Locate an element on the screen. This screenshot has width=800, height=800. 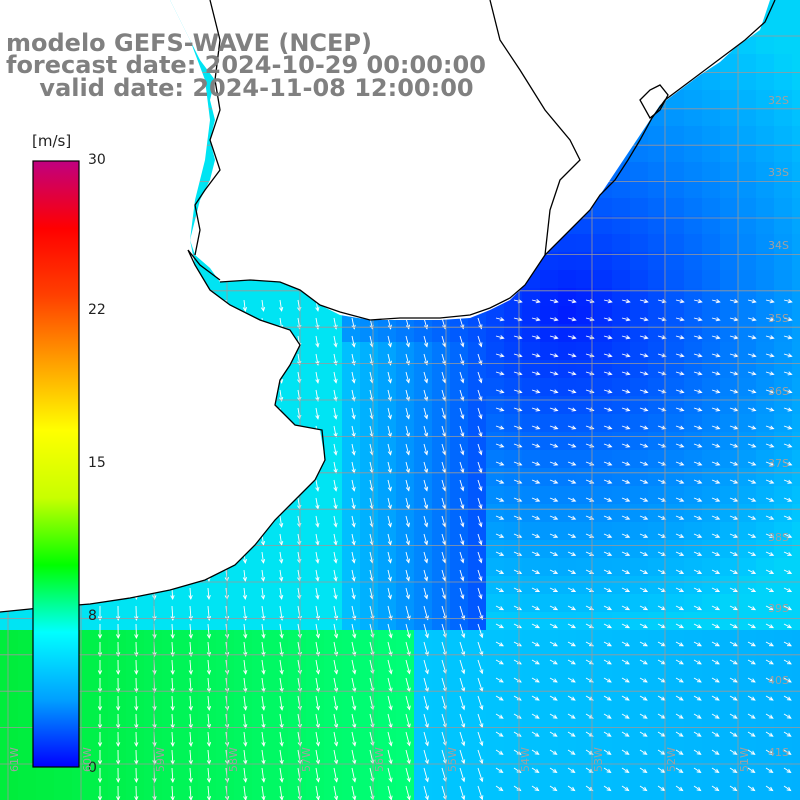
longitude-label: 55W is located at coordinates (452, 759).